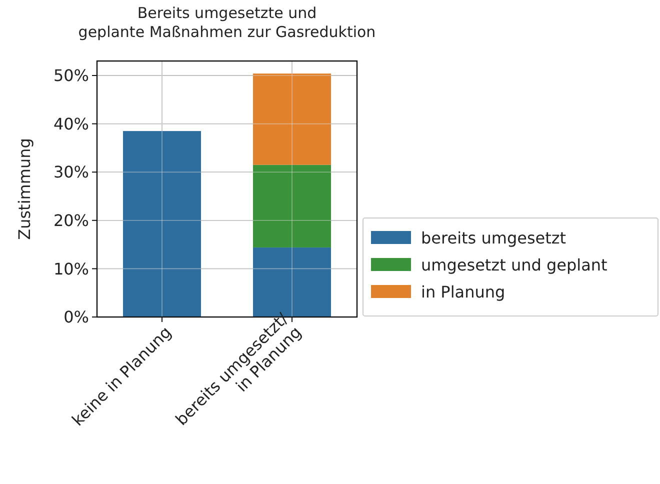  What do you see at coordinates (24, 189) in the screenshot?
I see `y-axis-title: Zustimmung` at bounding box center [24, 189].